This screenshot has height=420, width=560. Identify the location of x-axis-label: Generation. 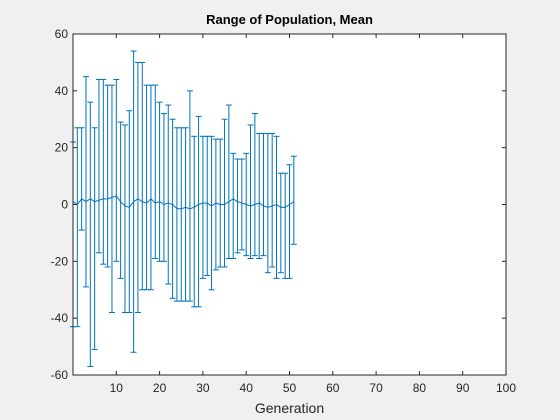
(289, 408).